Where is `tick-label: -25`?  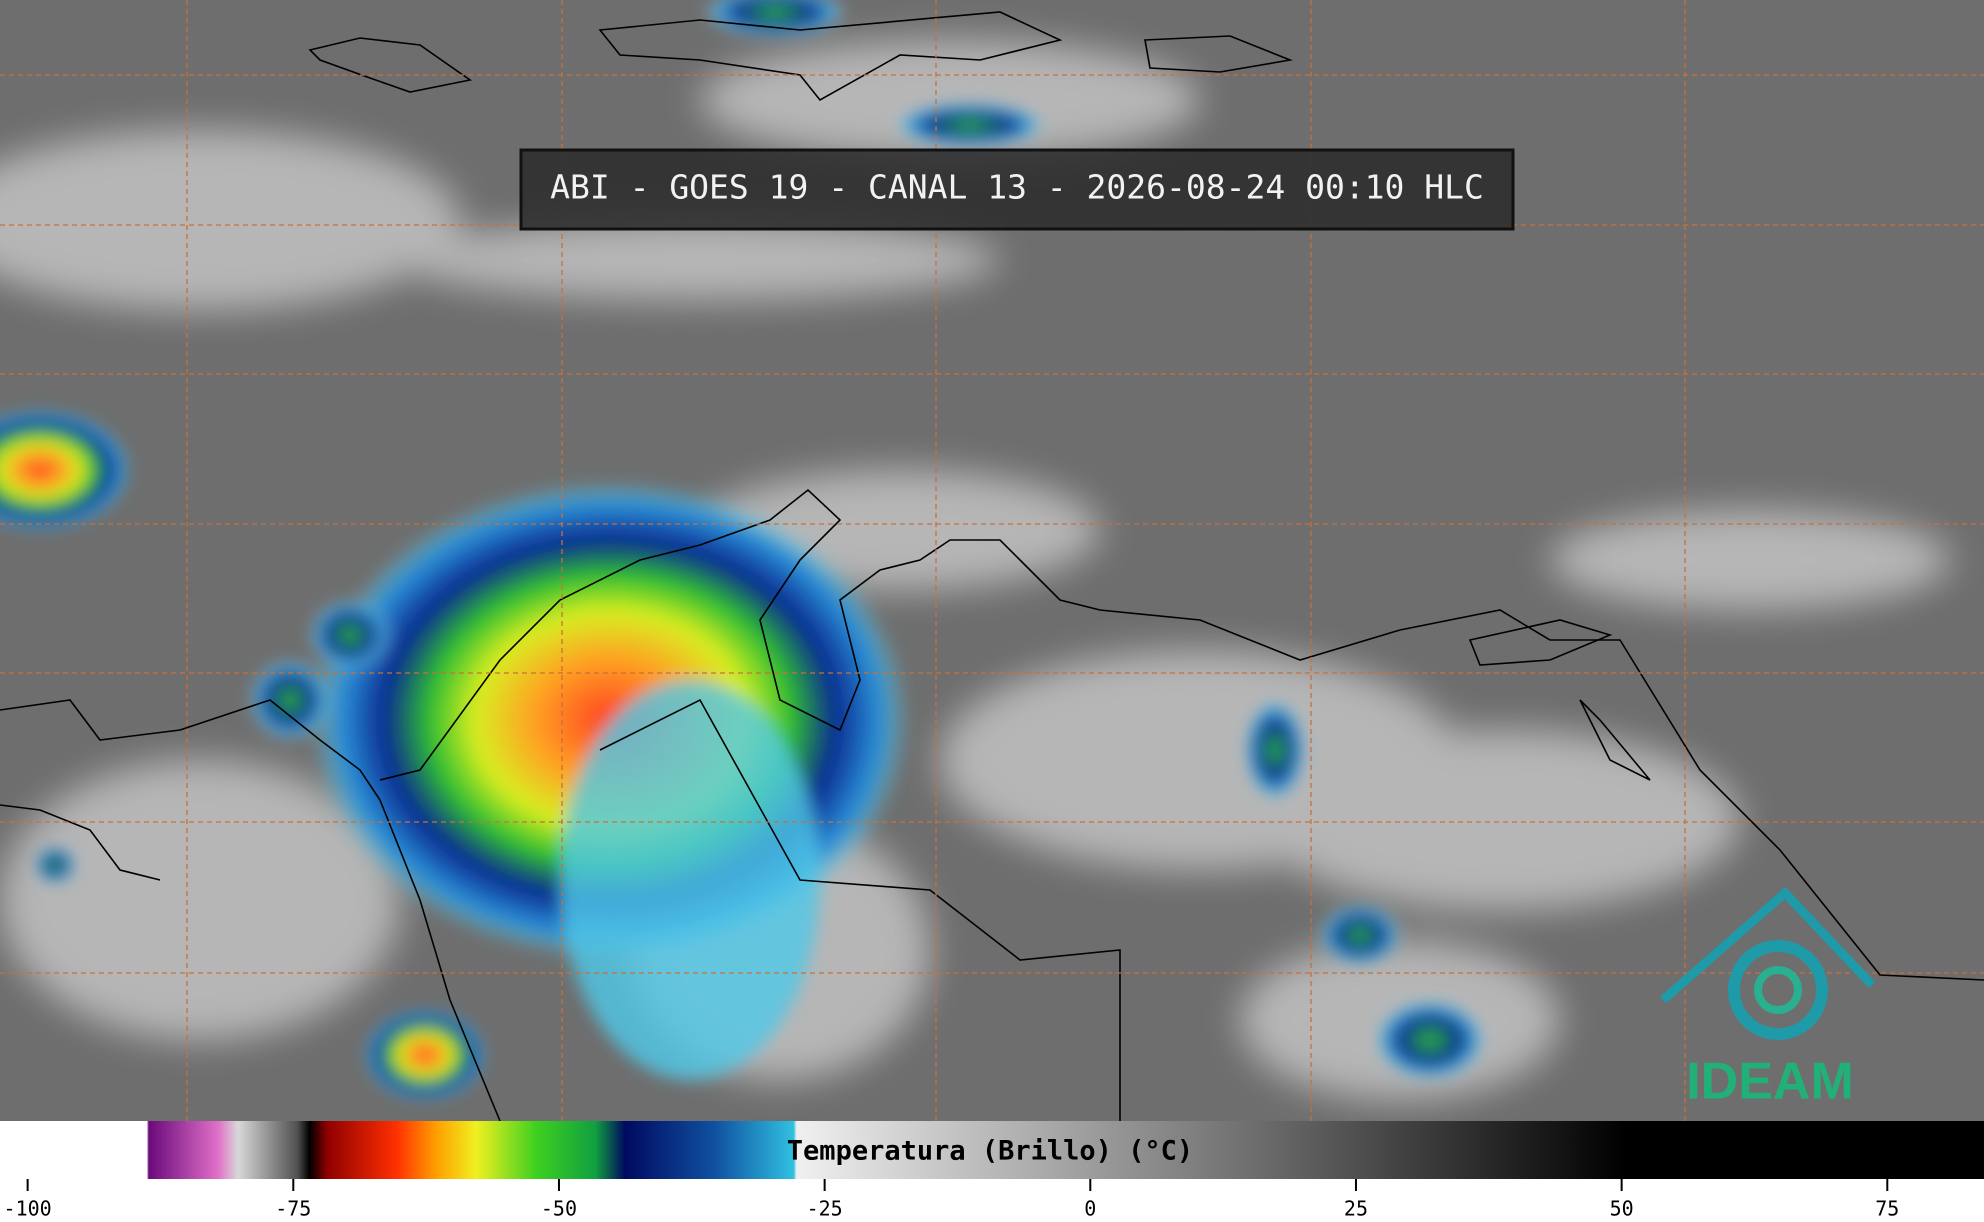
tick-label: -25 is located at coordinates (825, 1209).